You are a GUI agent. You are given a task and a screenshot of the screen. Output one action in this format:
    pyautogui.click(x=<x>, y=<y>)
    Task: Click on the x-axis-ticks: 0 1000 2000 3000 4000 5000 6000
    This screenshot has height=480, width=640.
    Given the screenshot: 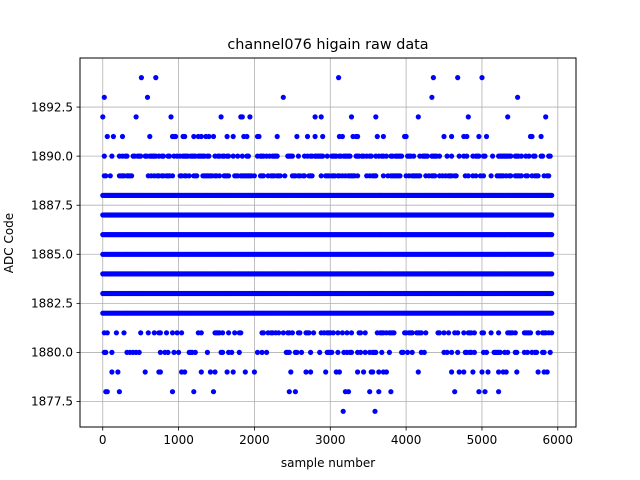 What is the action you would take?
    pyautogui.click(x=336, y=437)
    